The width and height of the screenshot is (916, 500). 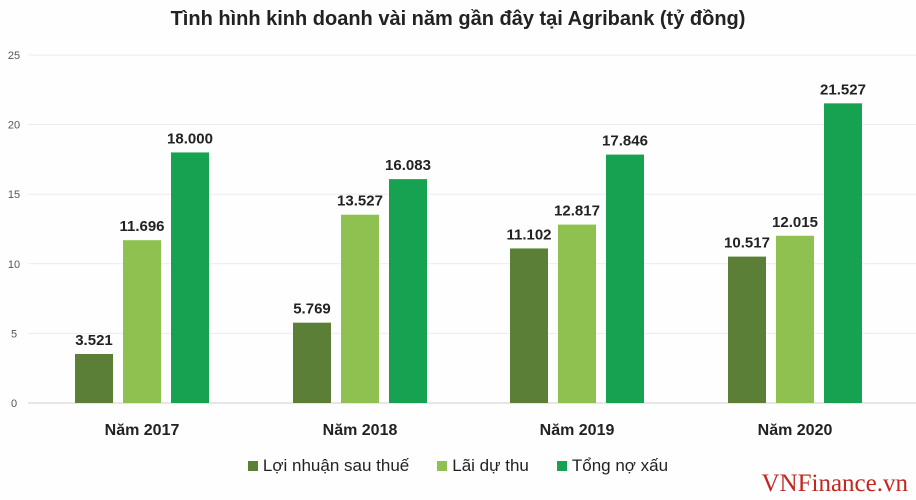 What do you see at coordinates (14, 126) in the screenshot?
I see `y-tick-label: 20` at bounding box center [14, 126].